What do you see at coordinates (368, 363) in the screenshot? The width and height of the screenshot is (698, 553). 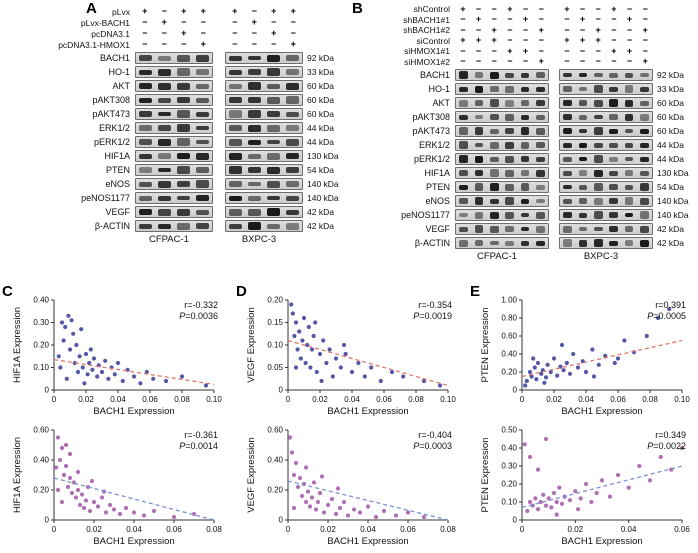 I see `trend-line` at bounding box center [368, 363].